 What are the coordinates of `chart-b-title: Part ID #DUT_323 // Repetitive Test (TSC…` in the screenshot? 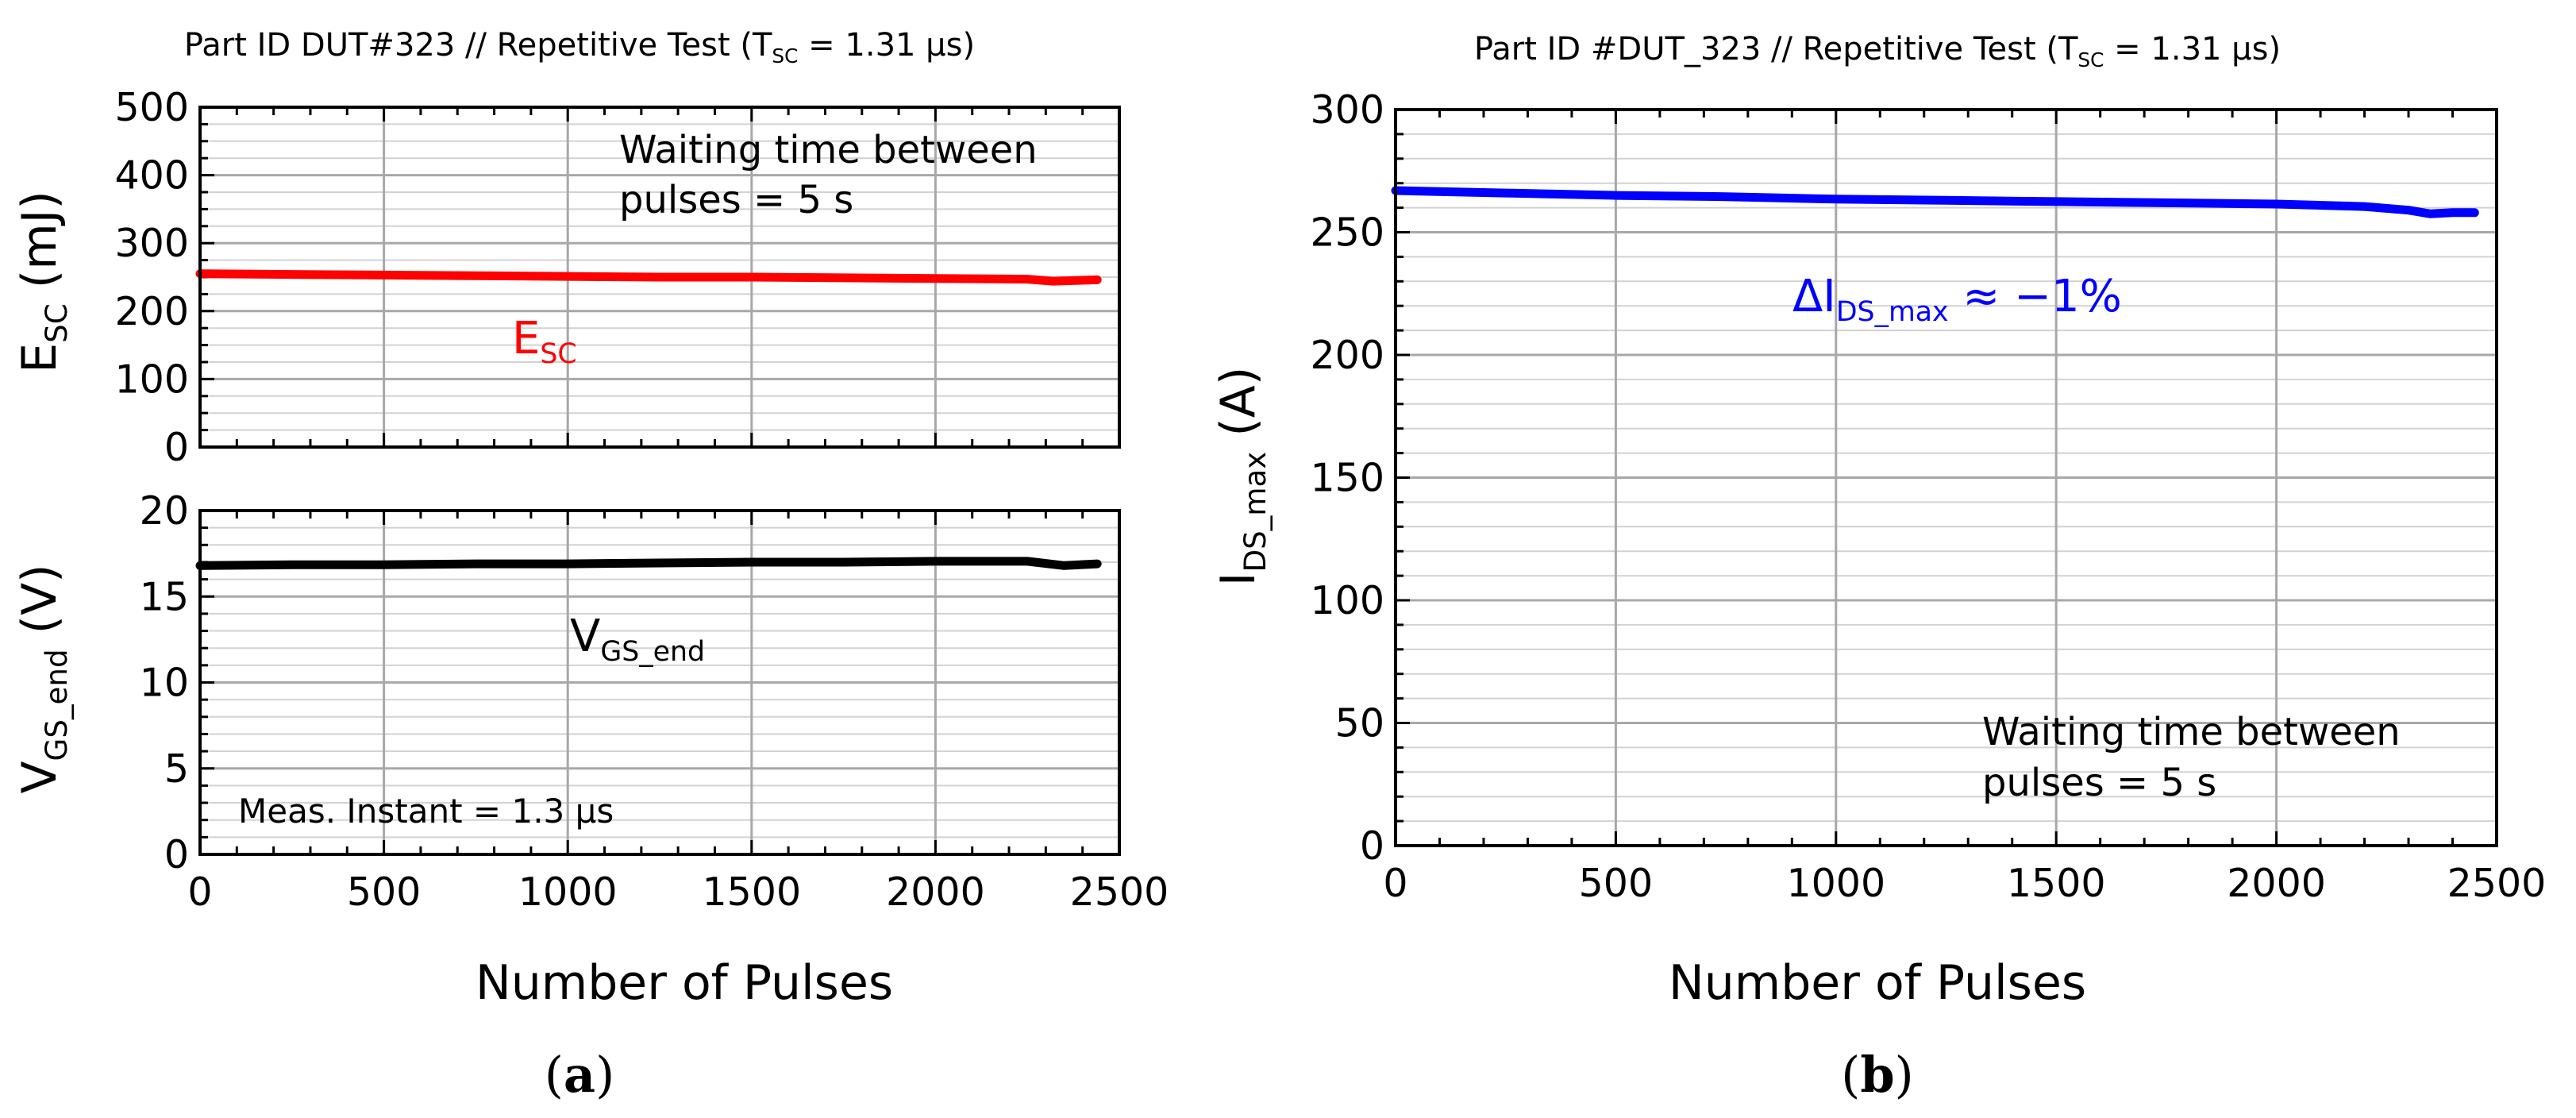 It's located at (1877, 51).